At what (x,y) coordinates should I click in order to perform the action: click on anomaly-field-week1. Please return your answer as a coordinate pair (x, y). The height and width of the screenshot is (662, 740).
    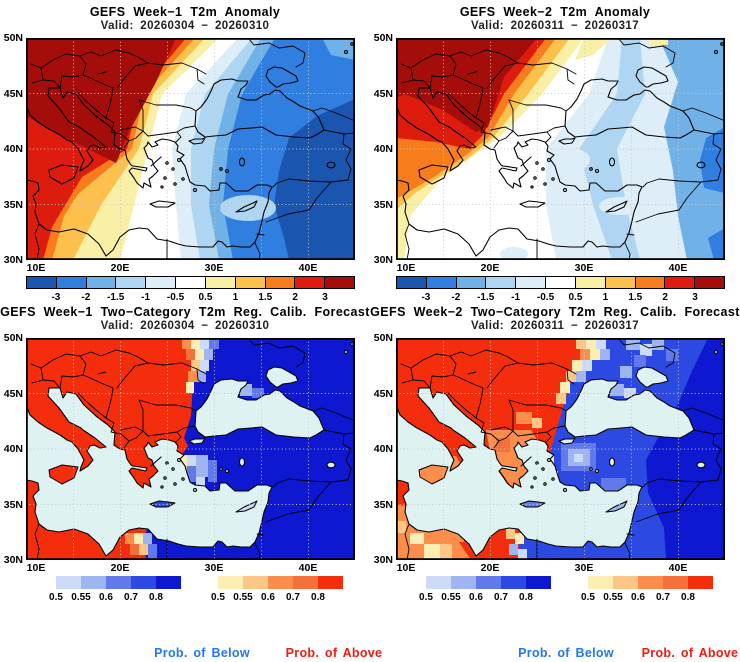
    Looking at the image, I should click on (190, 149).